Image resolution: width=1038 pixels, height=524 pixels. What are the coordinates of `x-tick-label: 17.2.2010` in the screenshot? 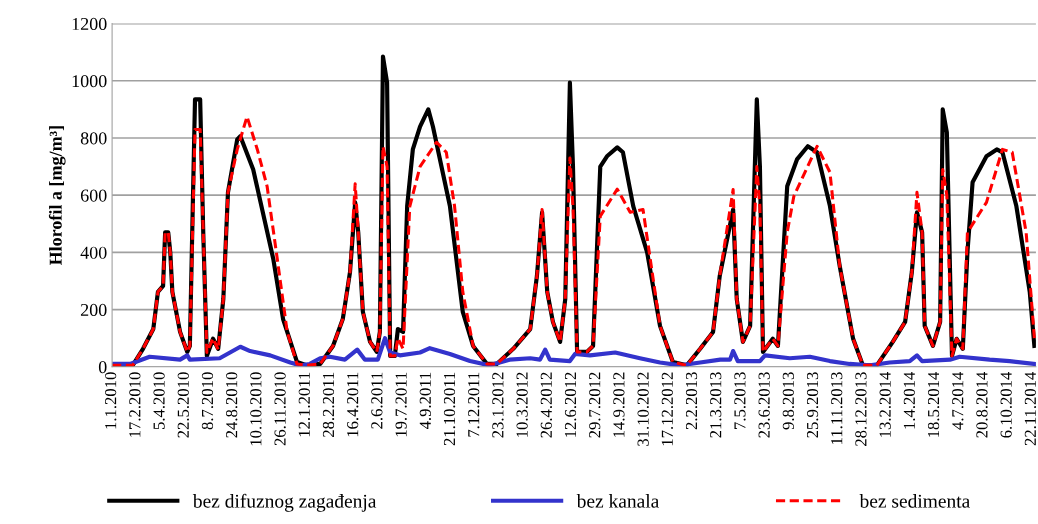 It's located at (135, 404).